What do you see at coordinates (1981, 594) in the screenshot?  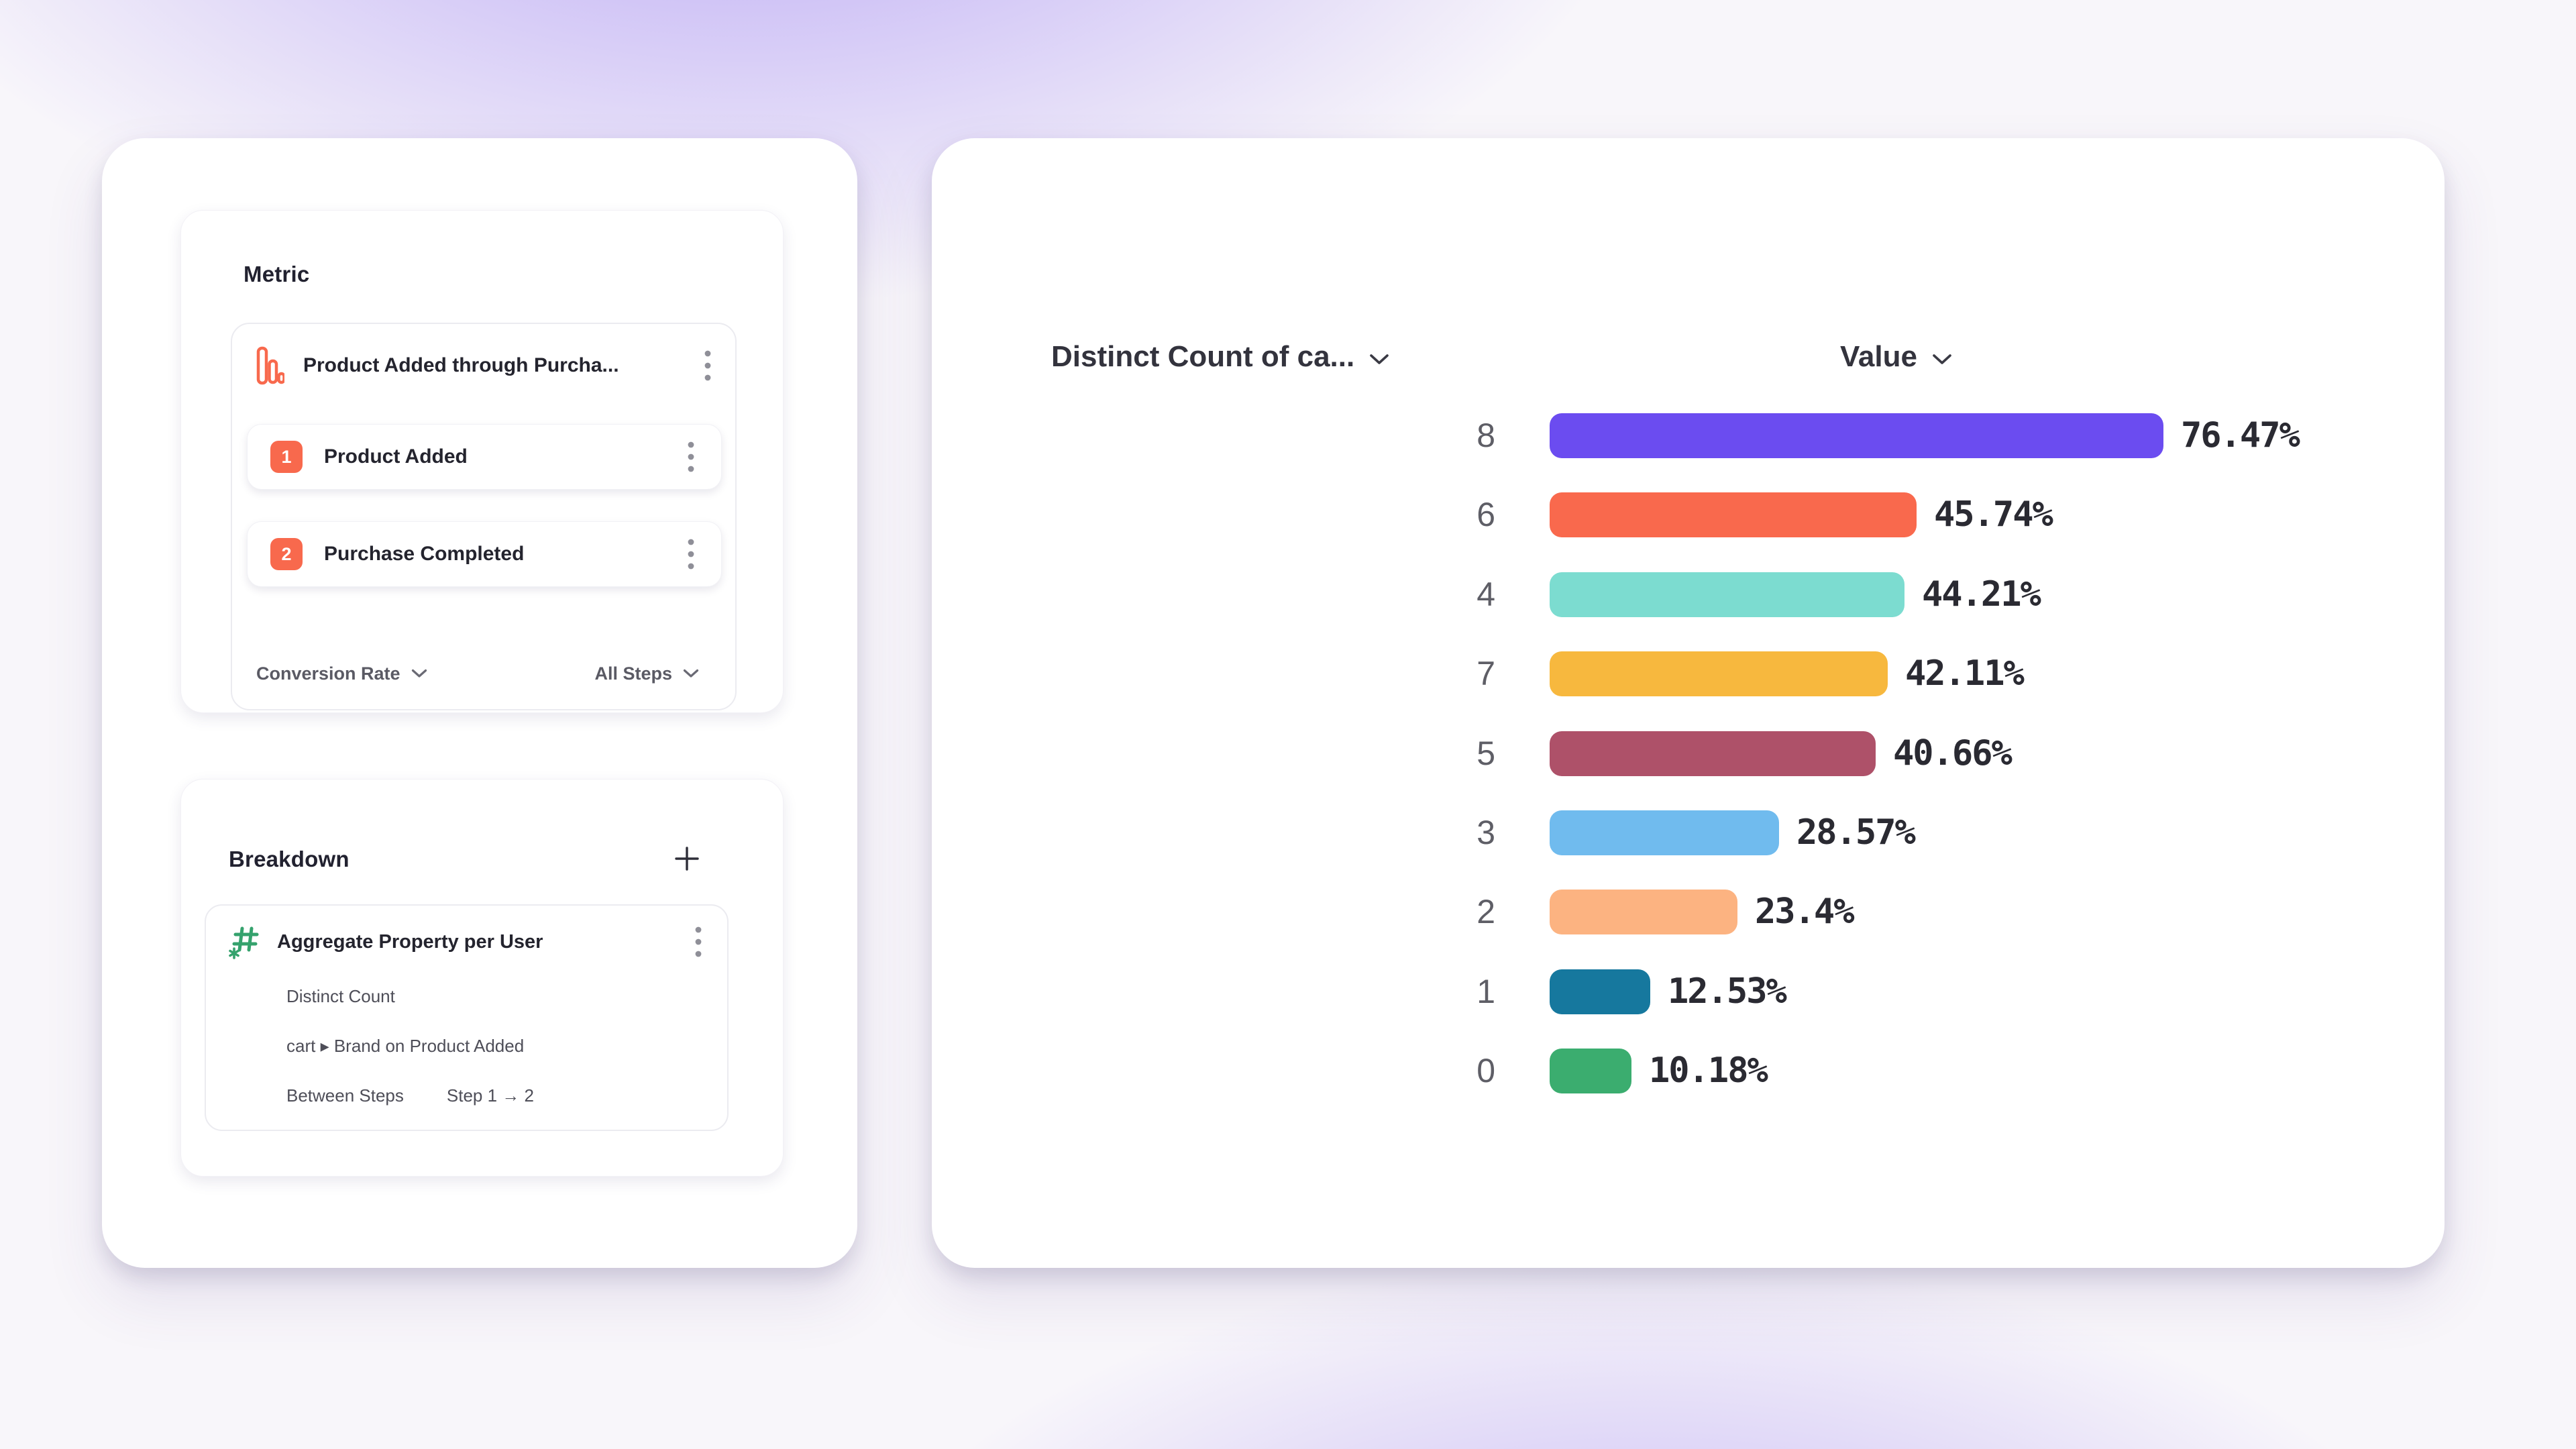 I see `row-value-label: 44.21%` at bounding box center [1981, 594].